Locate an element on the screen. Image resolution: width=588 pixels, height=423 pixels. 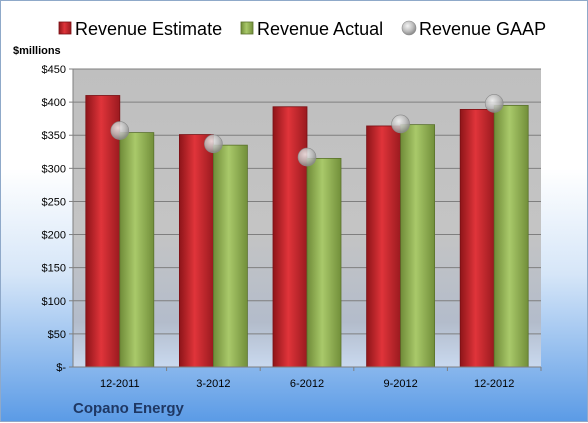
y-tick-label: $150 is located at coordinates (54, 269).